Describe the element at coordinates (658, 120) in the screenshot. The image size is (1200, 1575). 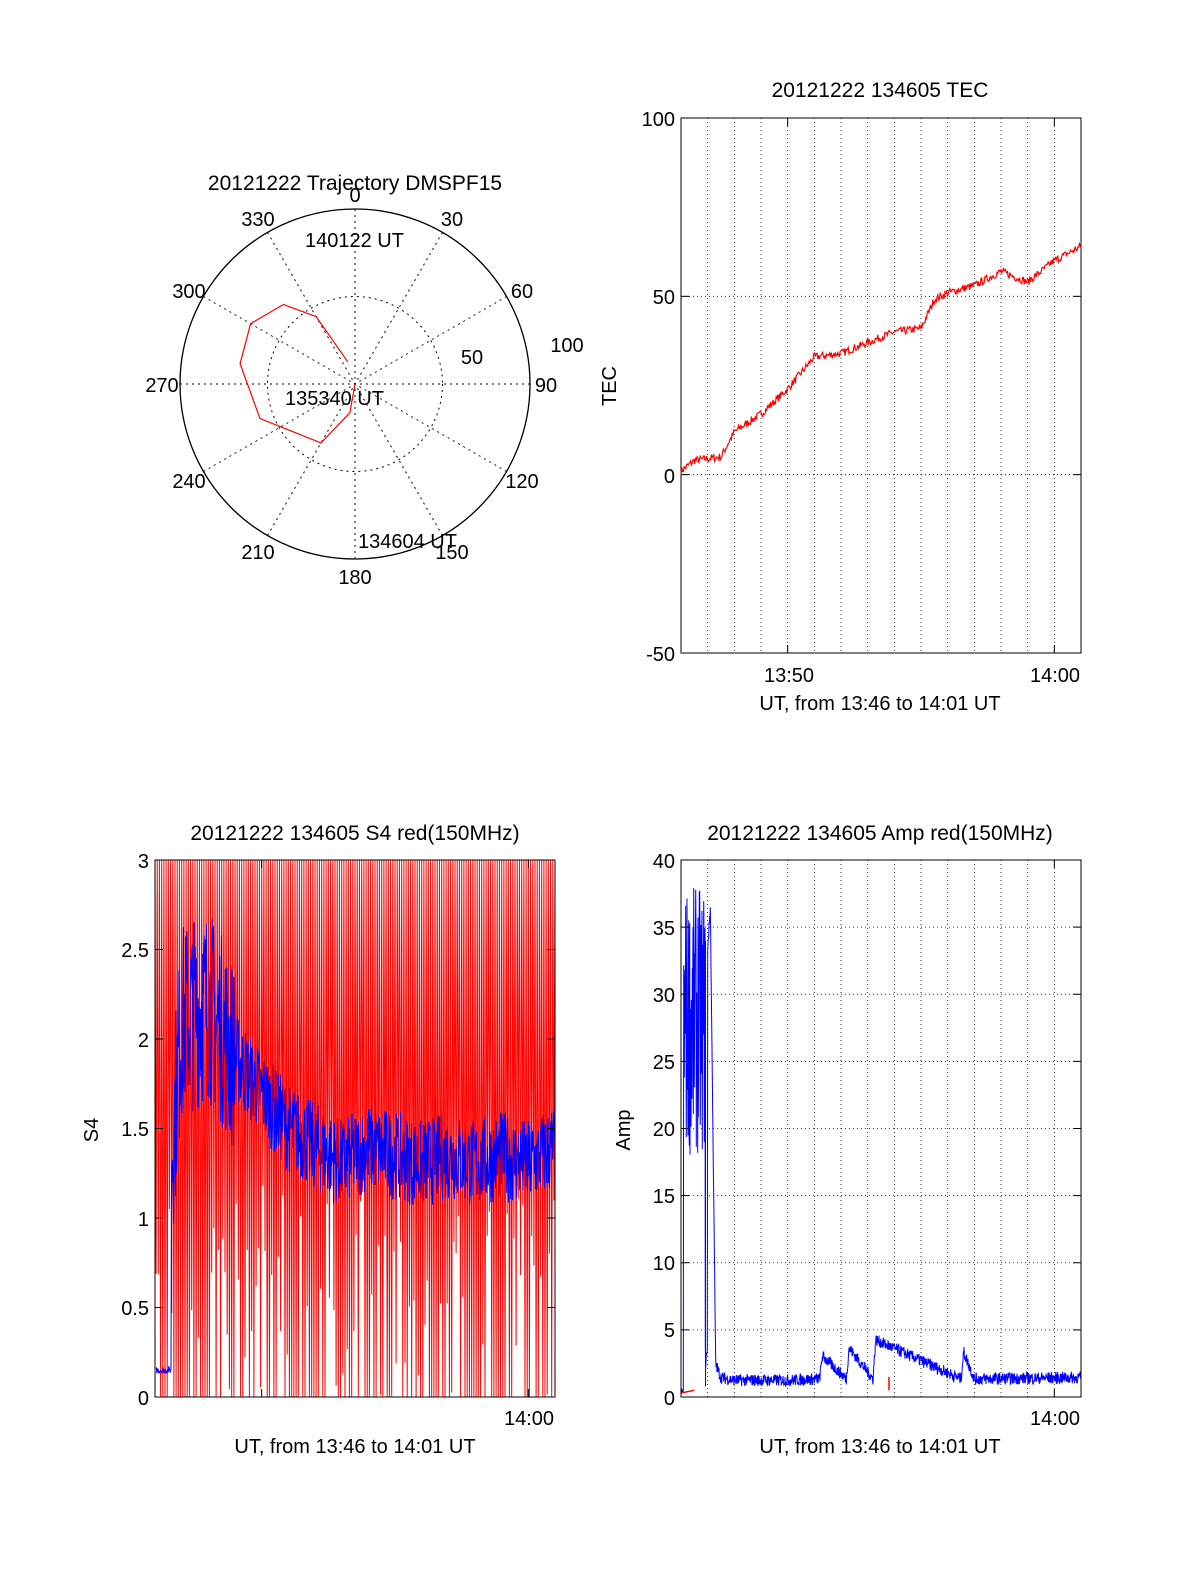
I see `tec-ytick-100: 100` at that location.